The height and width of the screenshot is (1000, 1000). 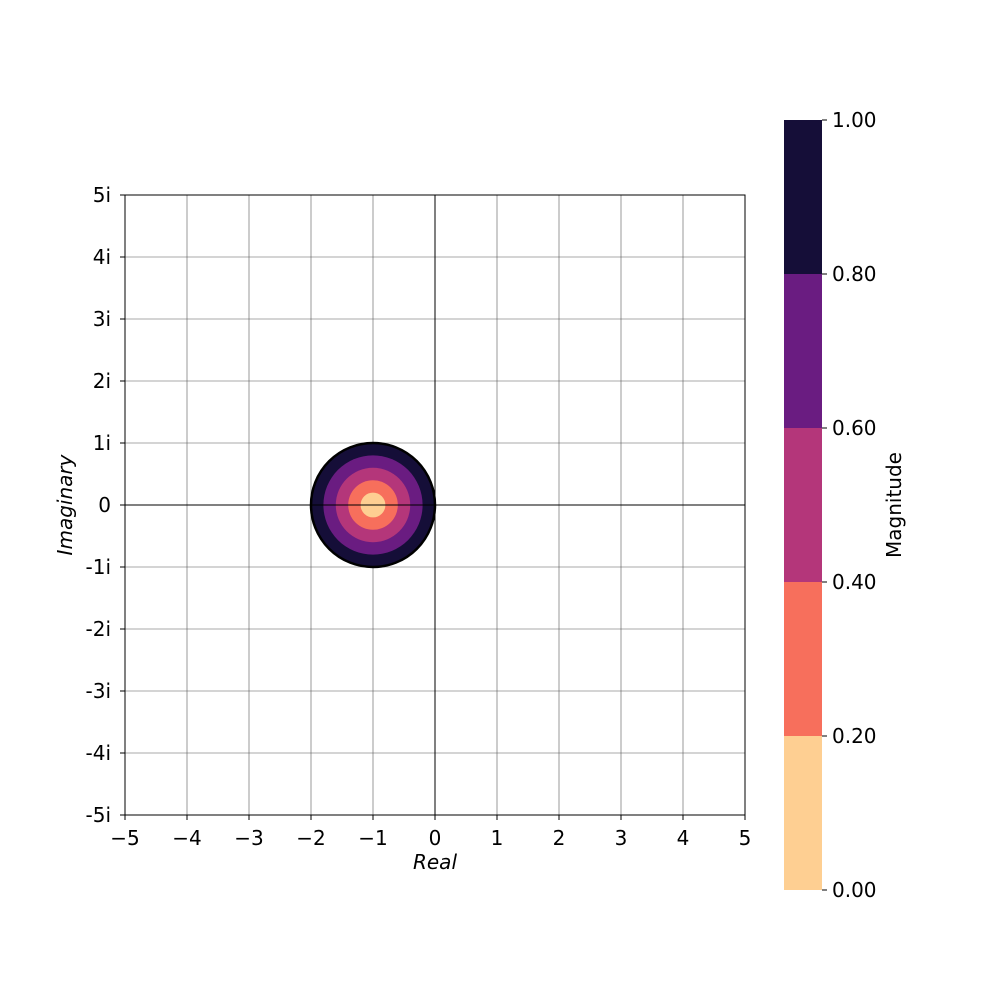 What do you see at coordinates (186, 838) in the screenshot?
I see `x-tick-label: −4` at bounding box center [186, 838].